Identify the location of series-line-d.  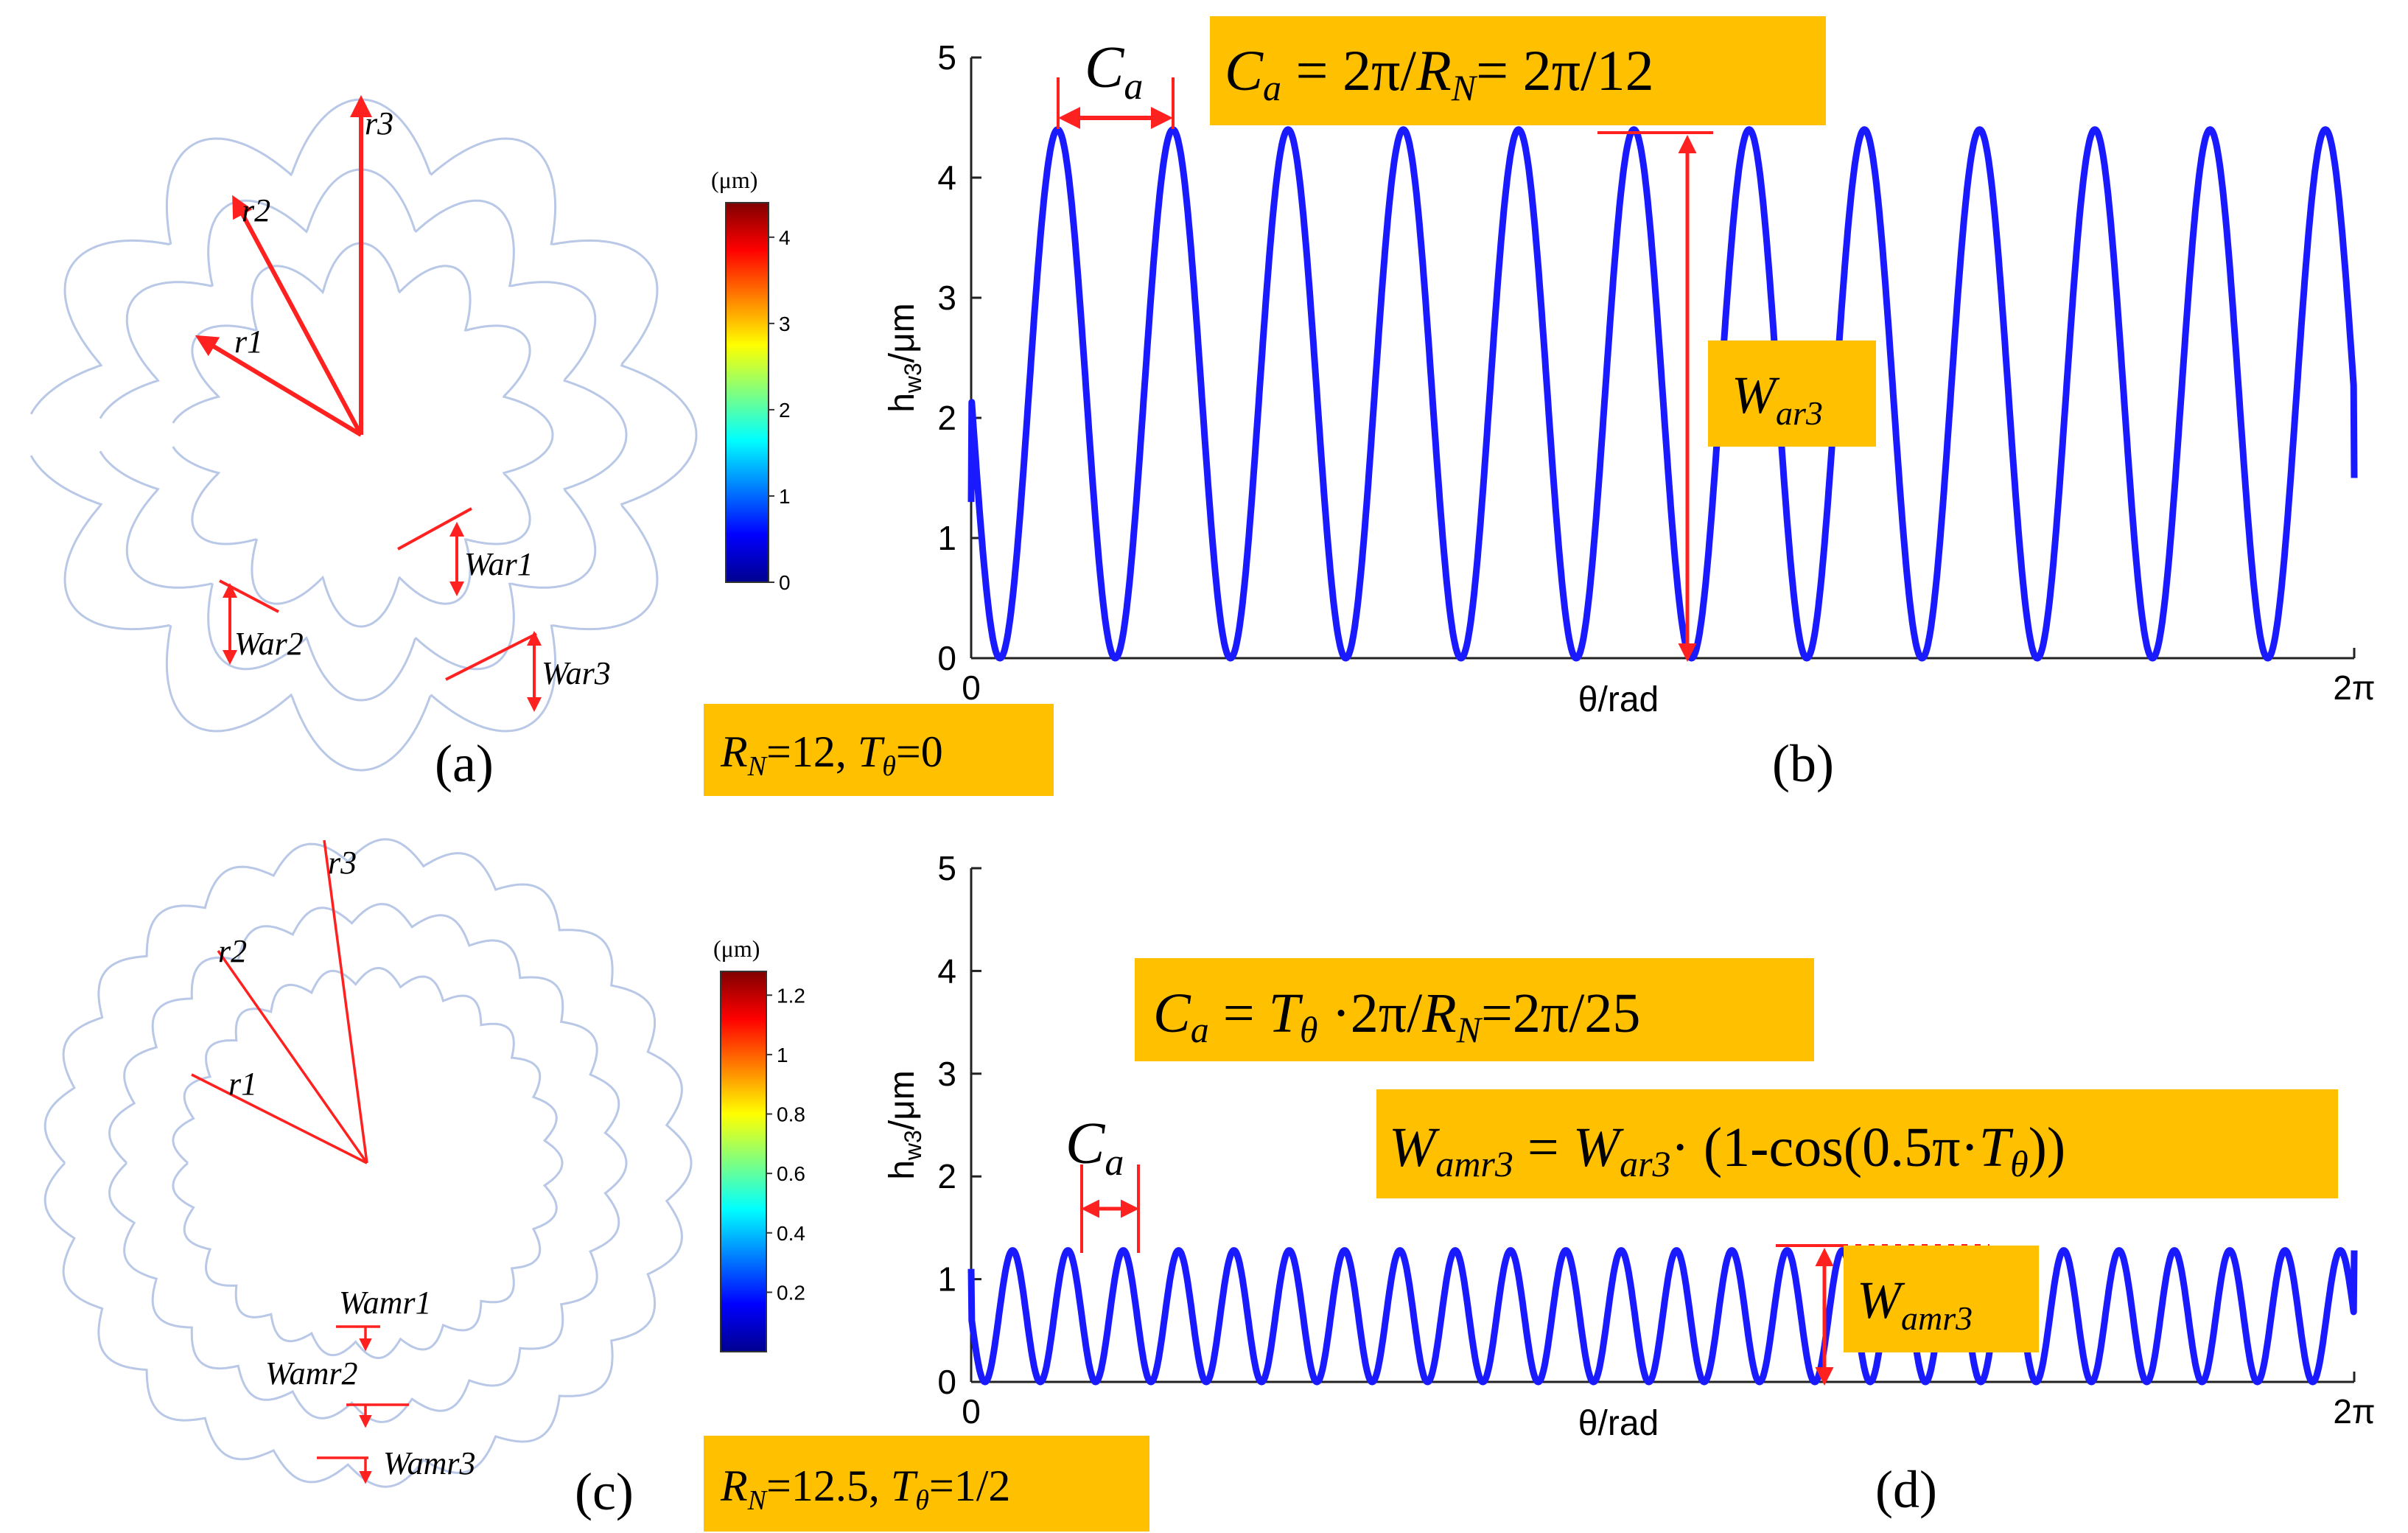
(1662, 1316).